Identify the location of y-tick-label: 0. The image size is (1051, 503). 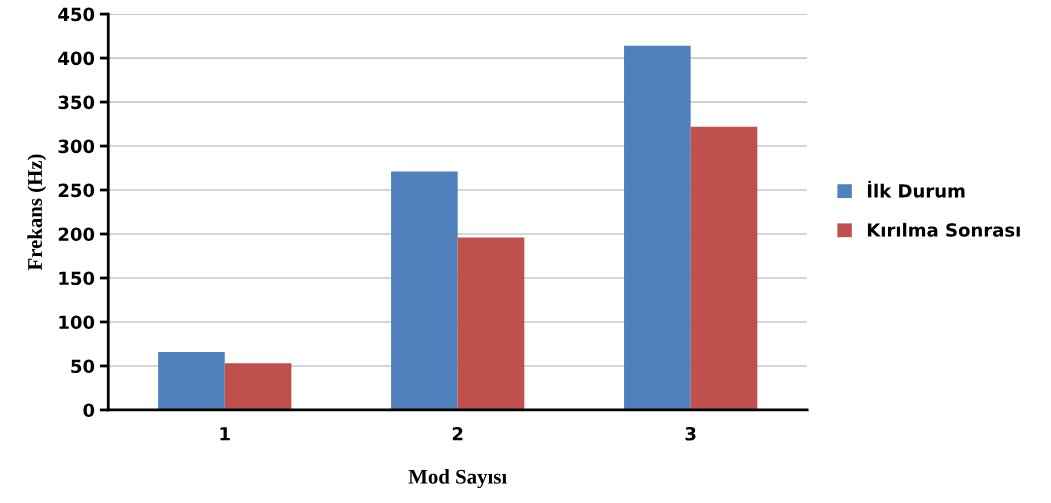
(89, 410).